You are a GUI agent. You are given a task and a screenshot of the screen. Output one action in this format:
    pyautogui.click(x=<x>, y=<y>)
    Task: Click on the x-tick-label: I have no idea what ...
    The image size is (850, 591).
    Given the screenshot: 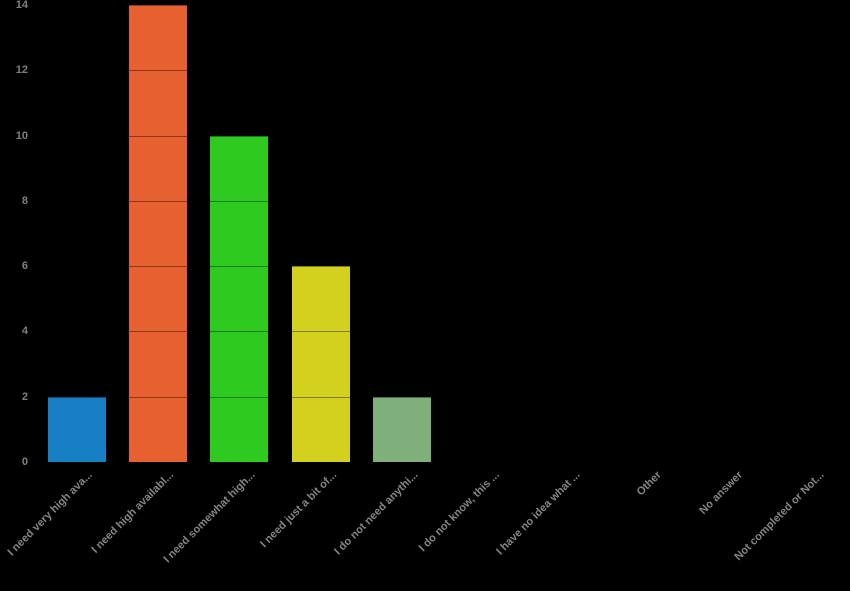 What is the action you would take?
    pyautogui.click(x=538, y=513)
    